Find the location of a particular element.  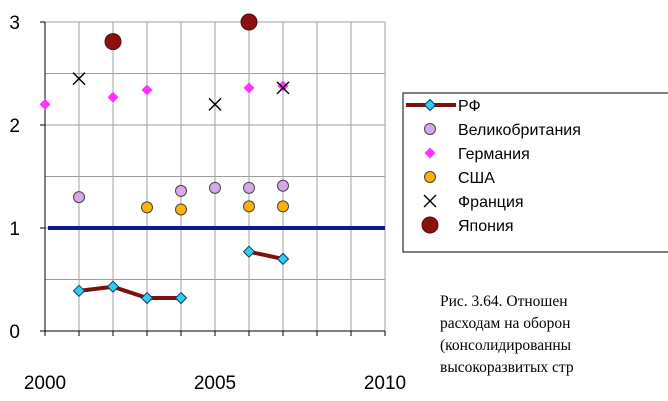

legend-label: Германия is located at coordinates (494, 154).